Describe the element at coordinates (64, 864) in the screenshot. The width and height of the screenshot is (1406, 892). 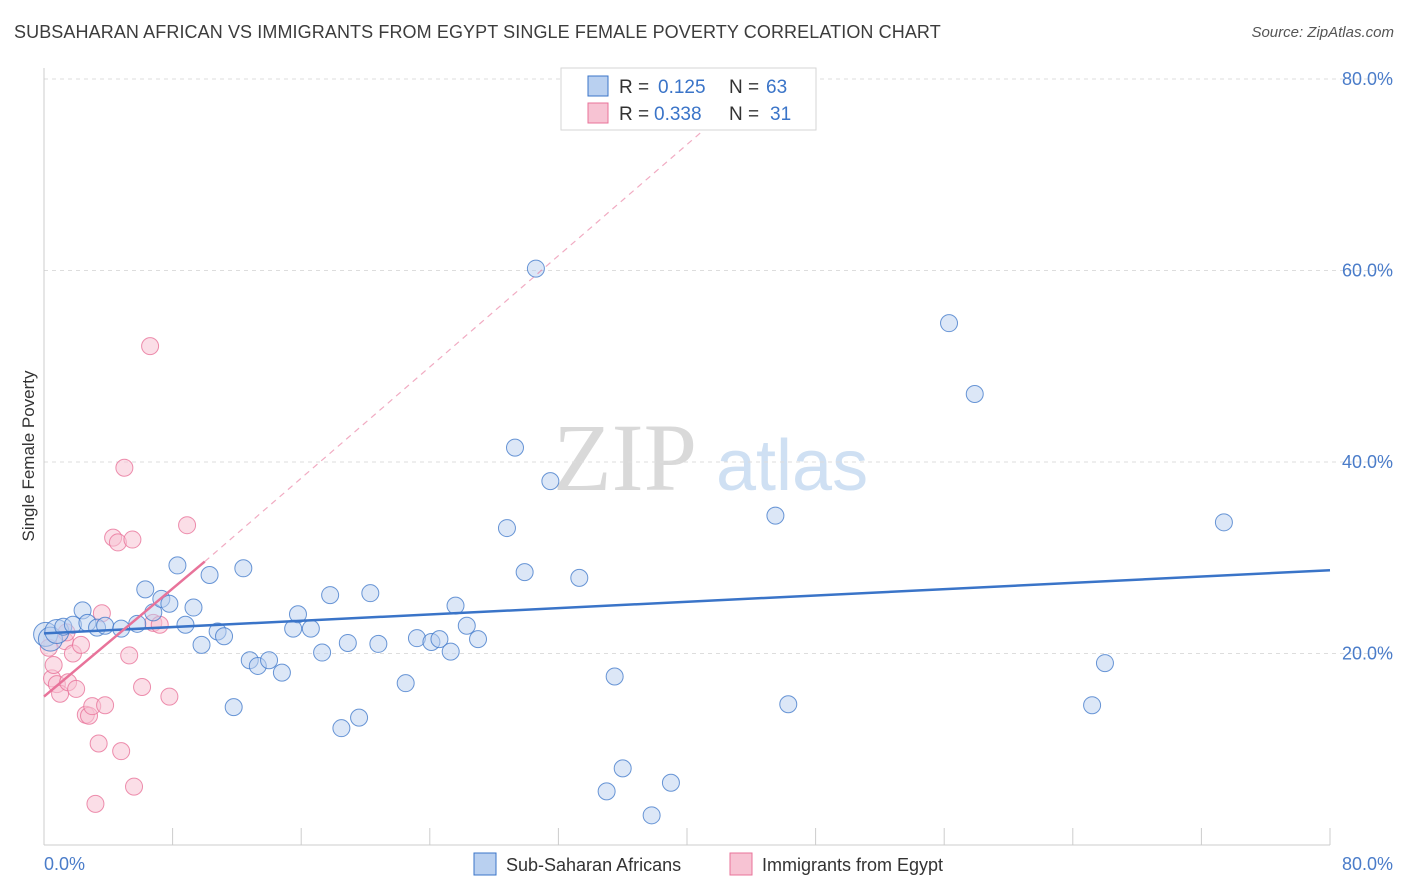
I see `x-tick-label-min: 0.0%` at that location.